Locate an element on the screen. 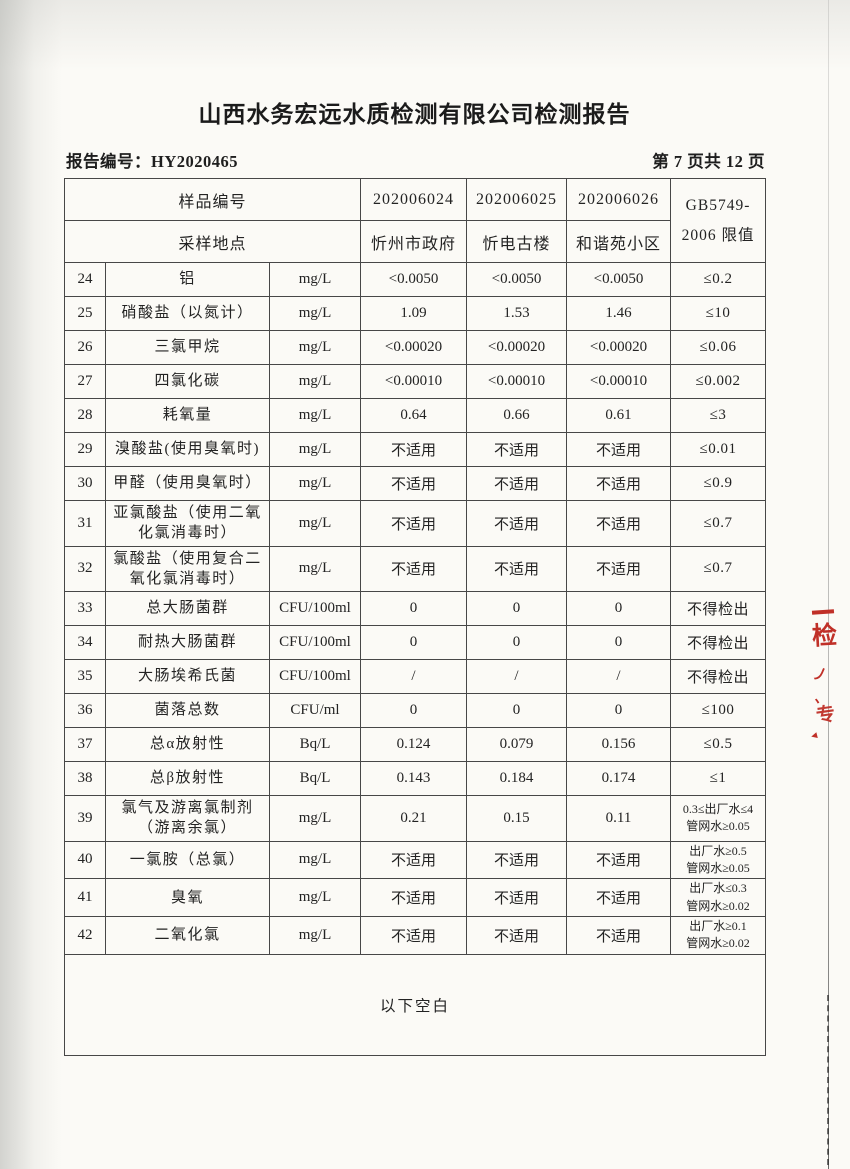 This screenshot has width=850, height=1169. row-no: 31 is located at coordinates (85, 523).